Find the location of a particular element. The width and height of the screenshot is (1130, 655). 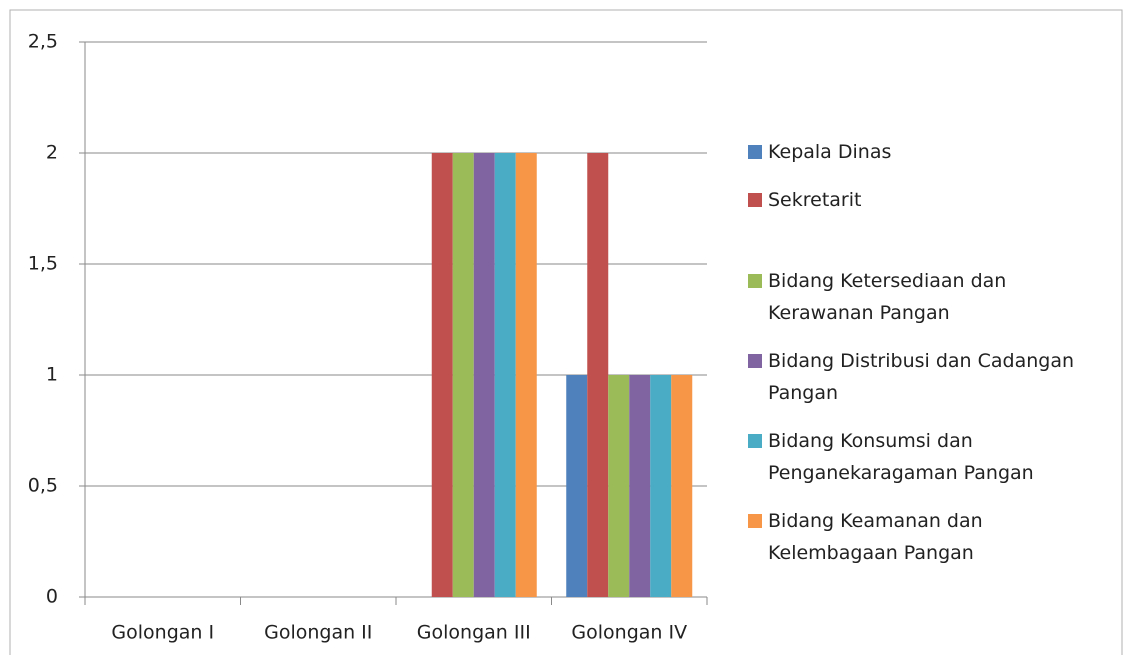

legend-entry: Kepala Dinas is located at coordinates (933, 152).